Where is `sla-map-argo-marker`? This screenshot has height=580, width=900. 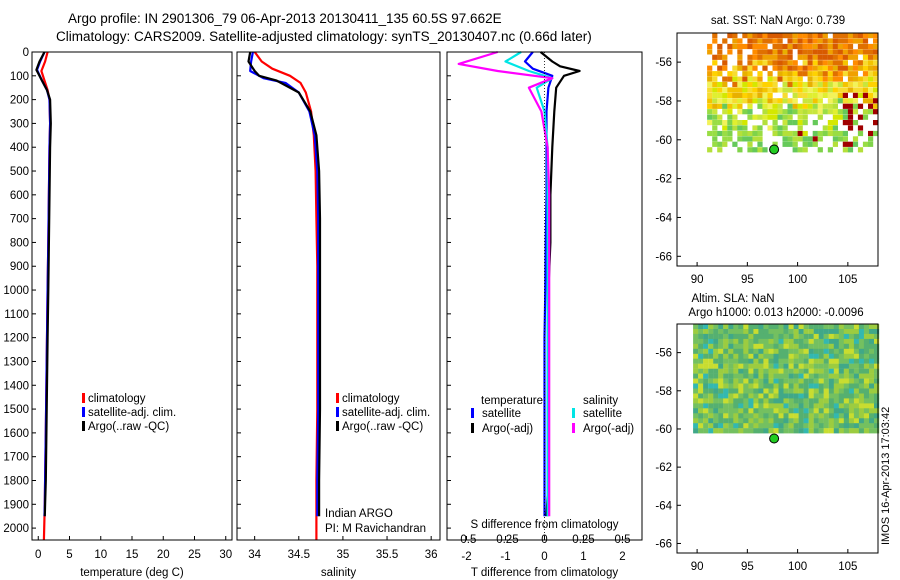
sla-map-argo-marker is located at coordinates (774, 438).